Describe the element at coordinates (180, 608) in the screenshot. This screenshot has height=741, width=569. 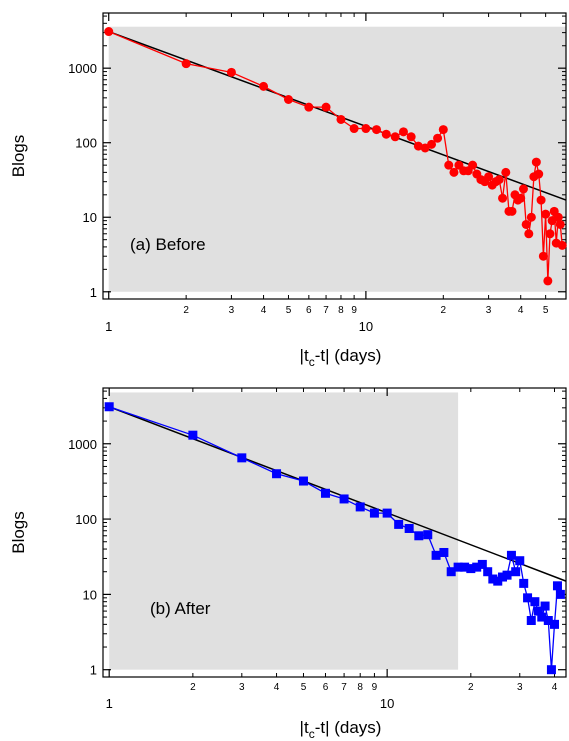
I see `panel-label: (b) After` at that location.